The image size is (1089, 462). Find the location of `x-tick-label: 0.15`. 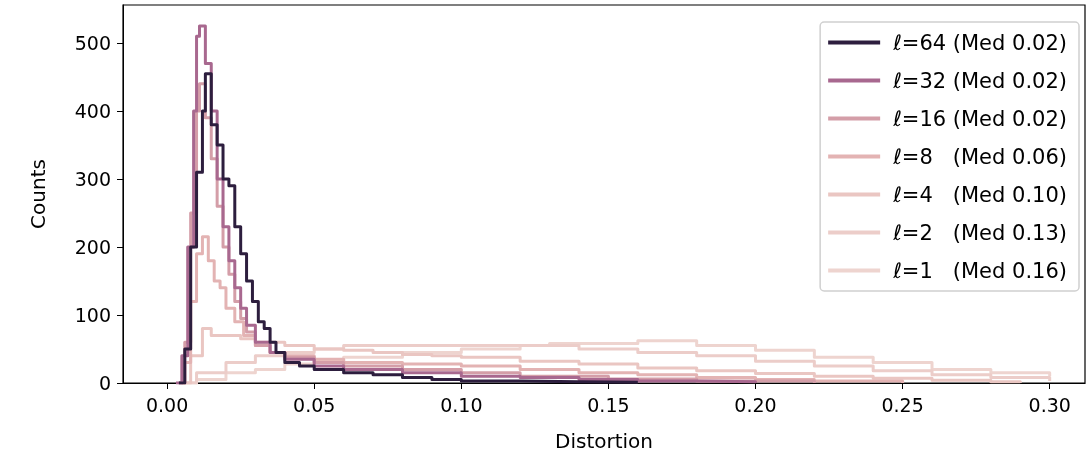

x-tick-label: 0.15 is located at coordinates (608, 404).